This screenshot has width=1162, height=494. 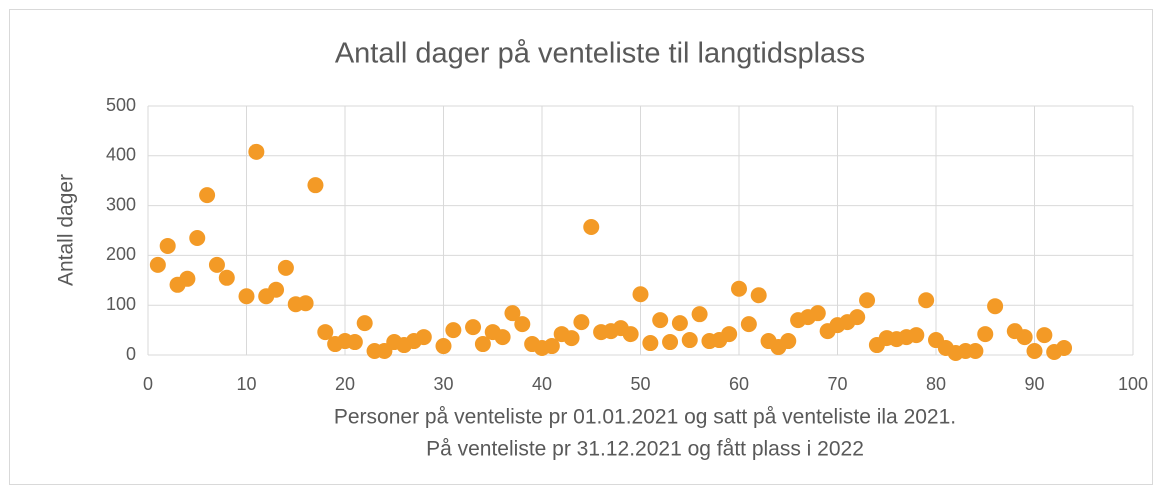 I want to click on y-tick-label: 300, so click(x=121, y=204).